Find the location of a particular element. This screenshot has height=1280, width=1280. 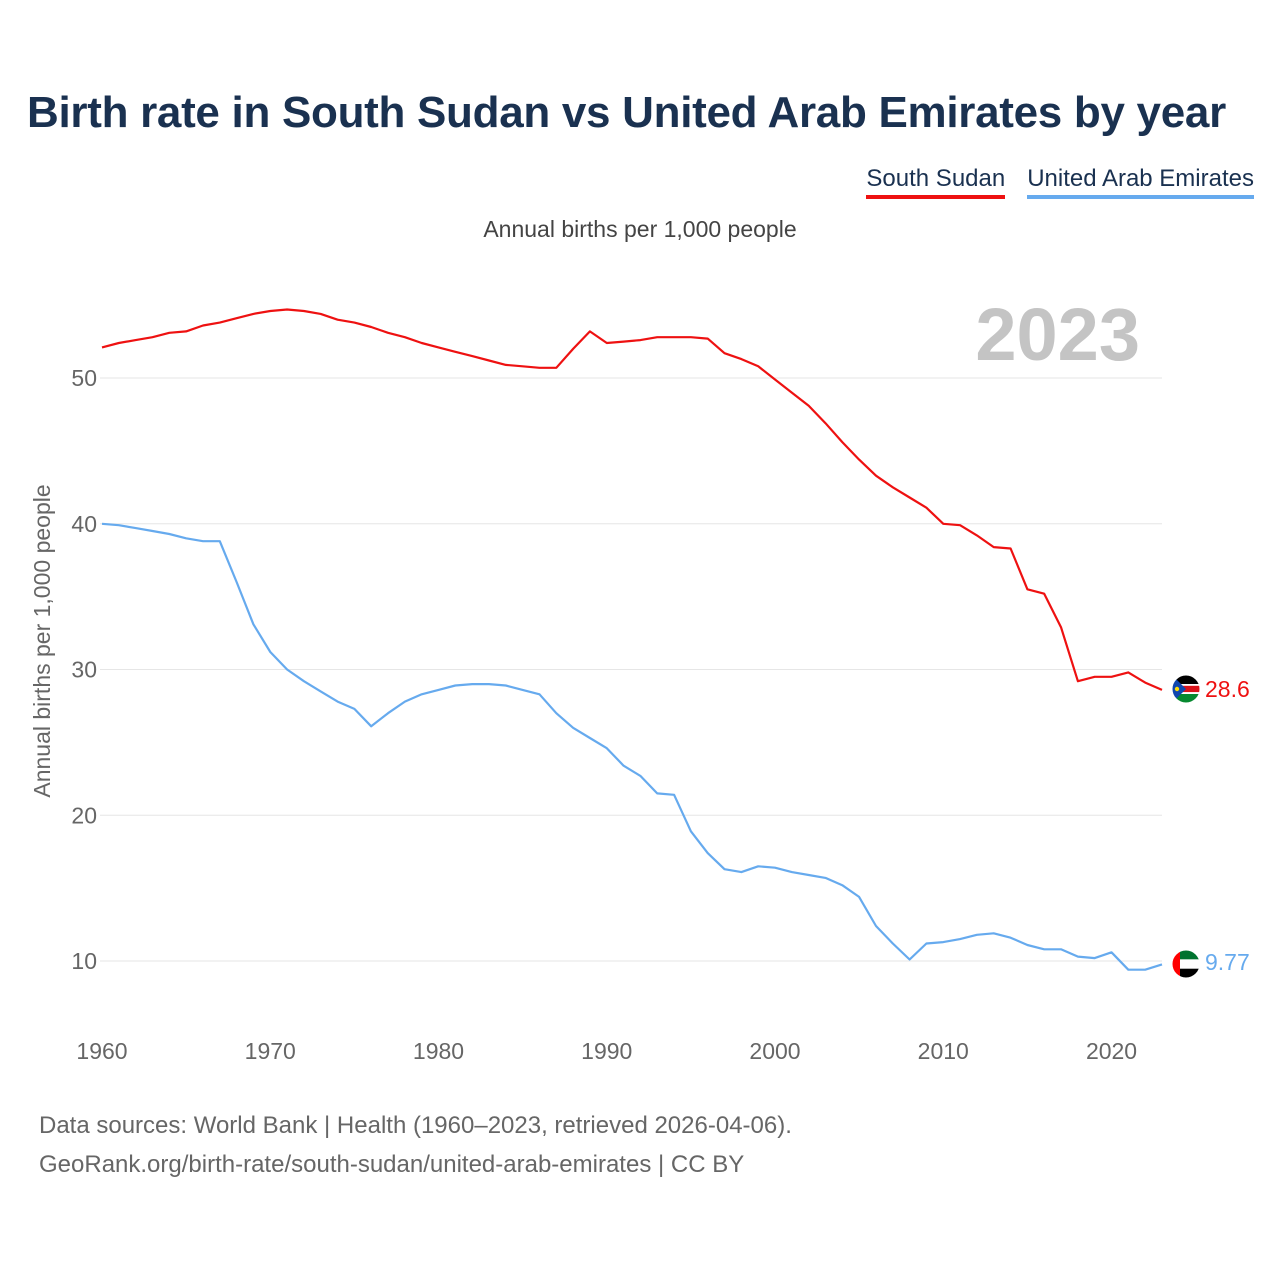

x-tick-label: 1970 is located at coordinates (270, 1051).